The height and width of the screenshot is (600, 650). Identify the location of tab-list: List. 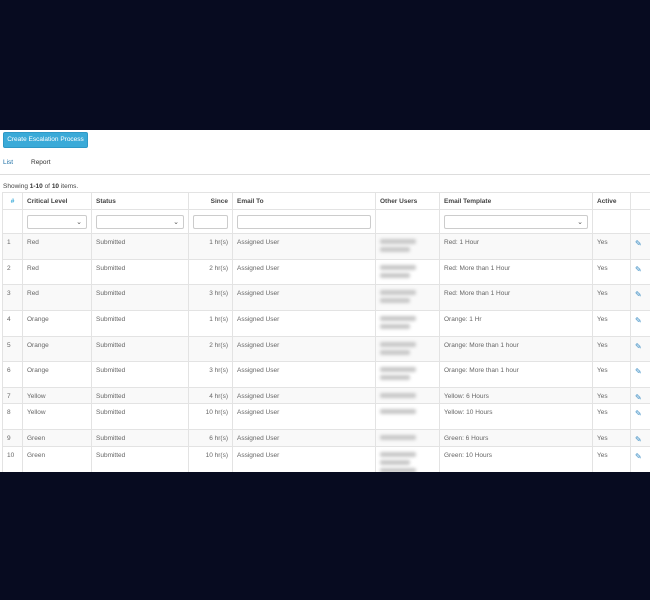
(8, 162).